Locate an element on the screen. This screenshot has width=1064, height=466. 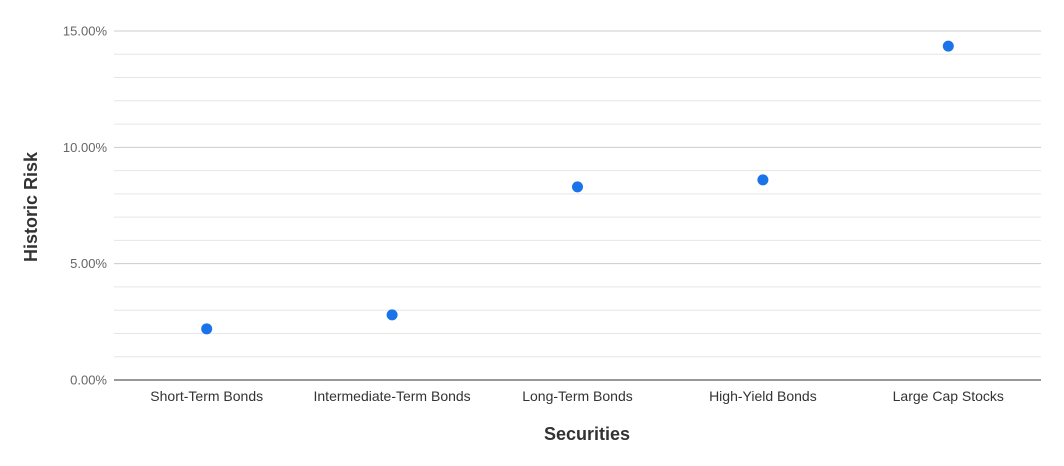
y-axis-ticks: 0.00% 5.00% 10.00% 15.00% is located at coordinates (85, 206).